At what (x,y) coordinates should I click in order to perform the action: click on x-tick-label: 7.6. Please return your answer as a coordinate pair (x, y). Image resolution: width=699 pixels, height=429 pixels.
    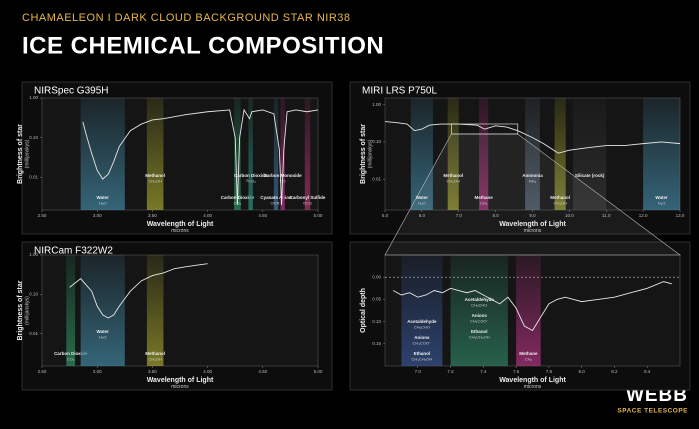
    Looking at the image, I should click on (516, 371).